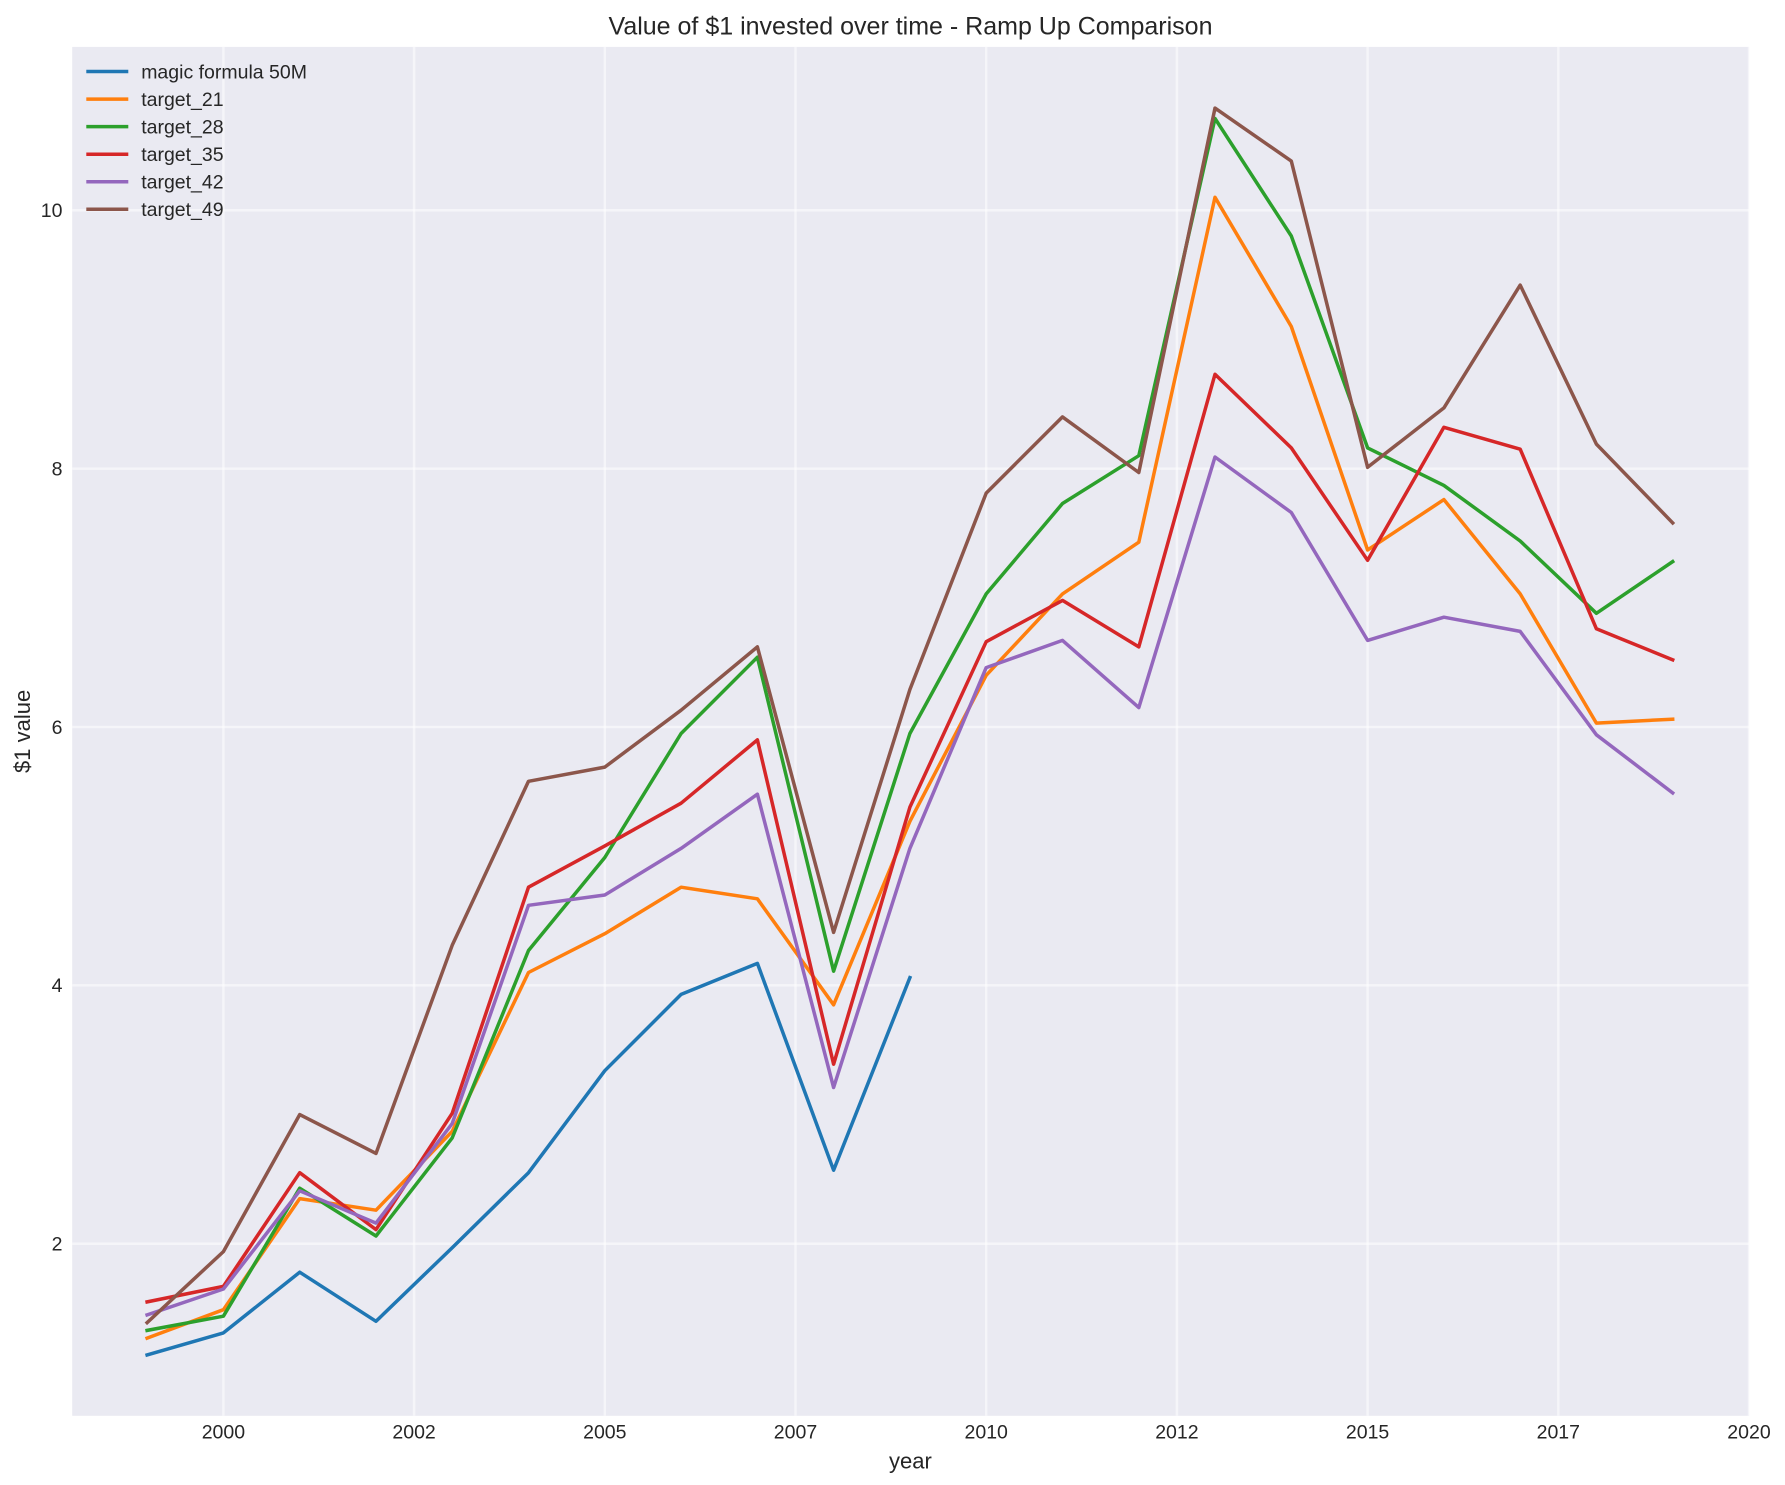  Describe the element at coordinates (987, 1433) in the screenshot. I see `svg-text: 2010` at that location.